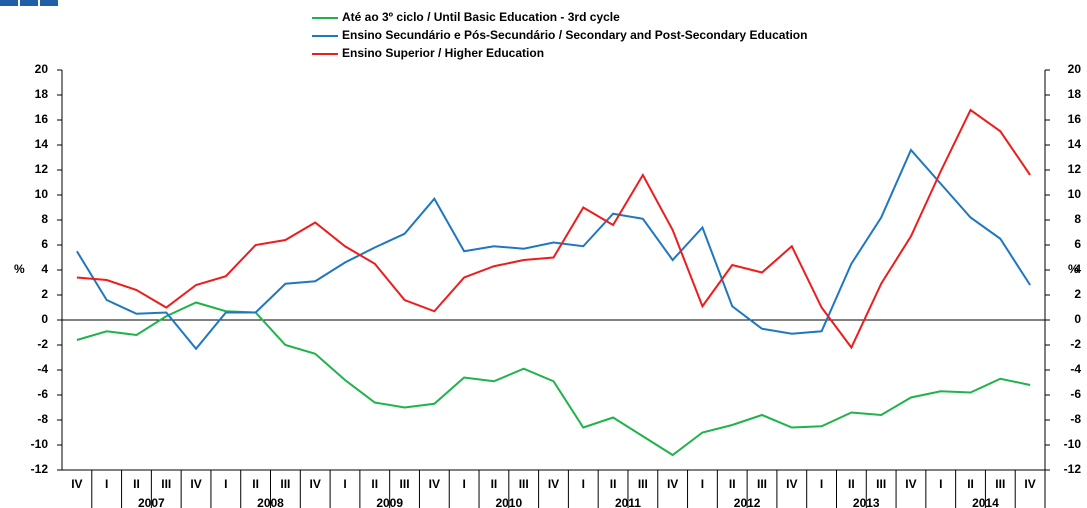  Describe the element at coordinates (1075, 194) in the screenshot. I see `y2-tick-label: 10` at that location.